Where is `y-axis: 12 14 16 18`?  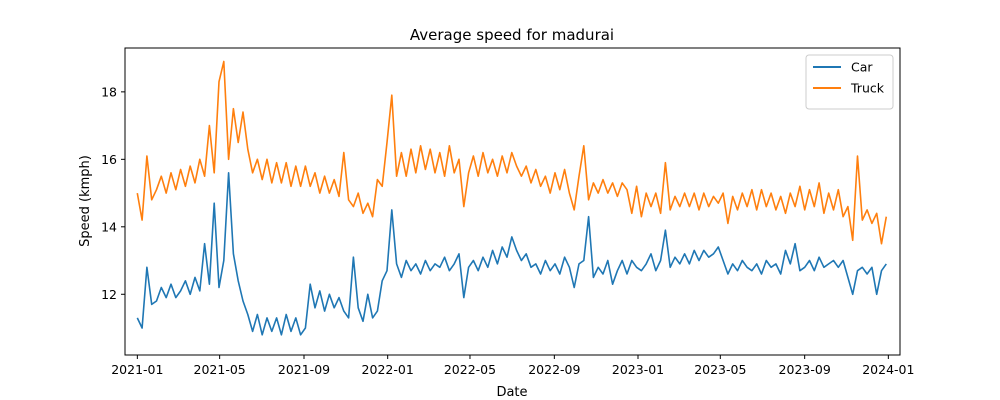
y-axis: 12 14 16 18 is located at coordinates (113, 193).